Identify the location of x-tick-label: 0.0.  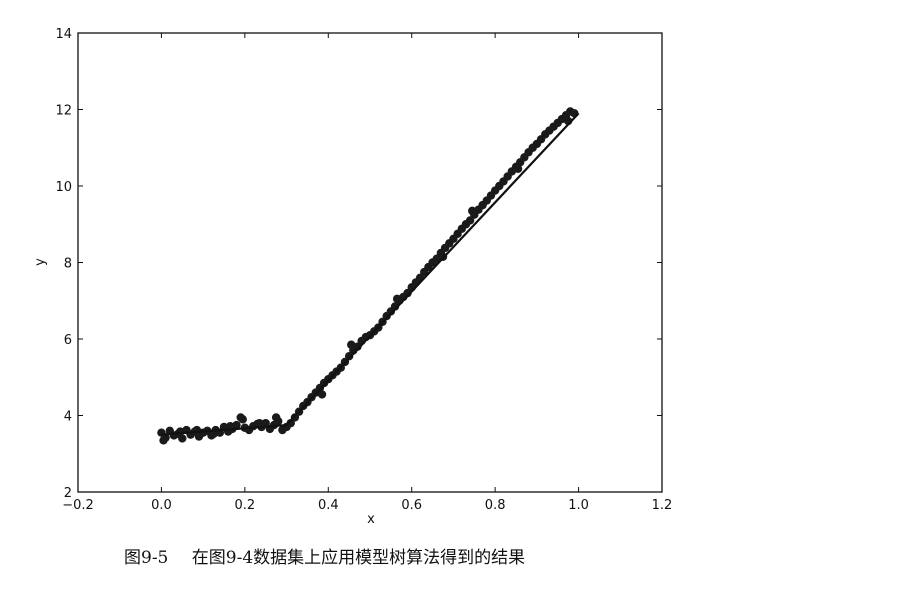
(161, 505).